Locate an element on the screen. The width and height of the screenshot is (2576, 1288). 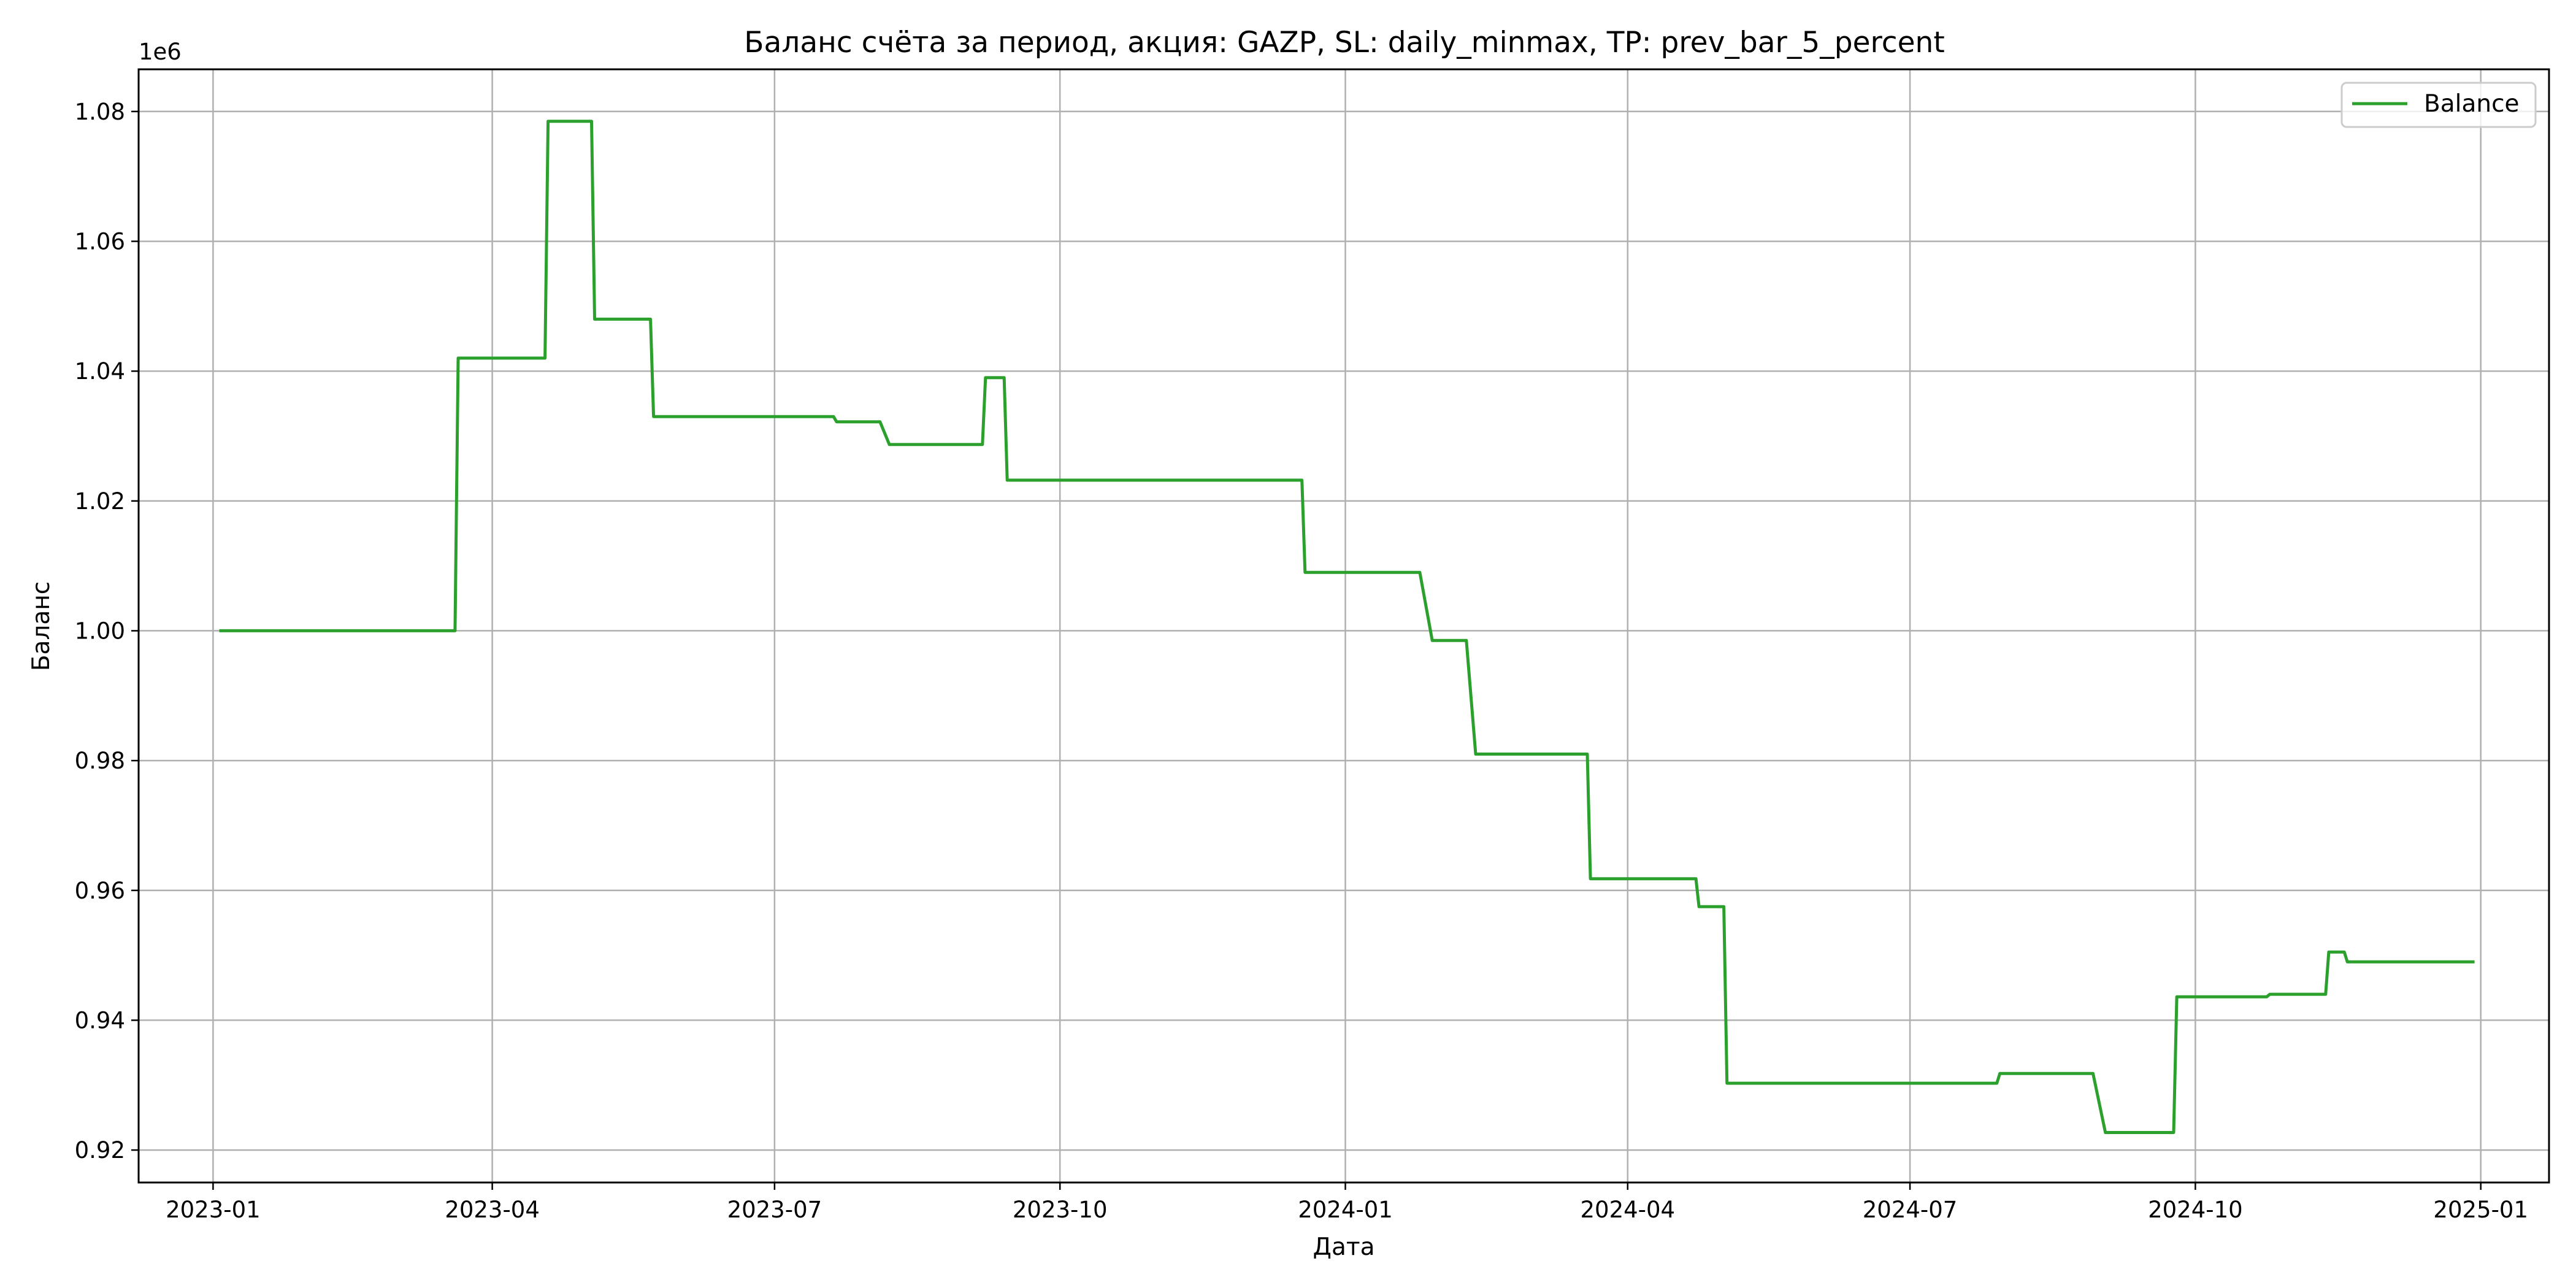
x-tick-label: 2023-07 is located at coordinates (774, 1210).